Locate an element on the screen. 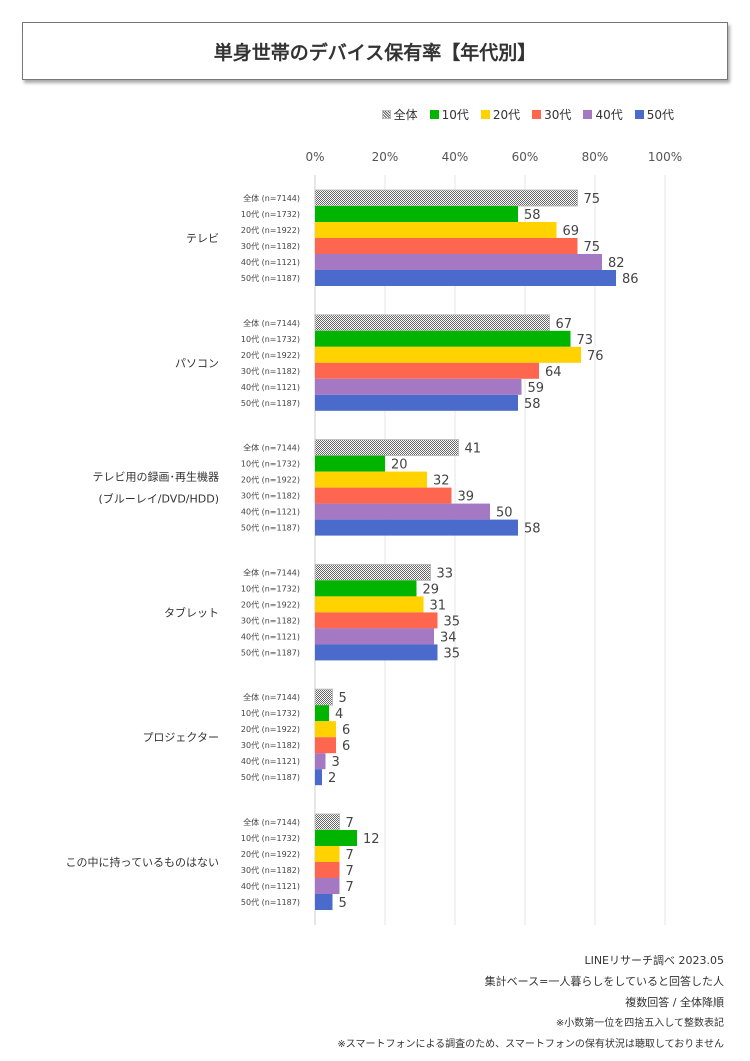 This screenshot has height=1061, width=750. legend-item: 10代 is located at coordinates (449, 114).